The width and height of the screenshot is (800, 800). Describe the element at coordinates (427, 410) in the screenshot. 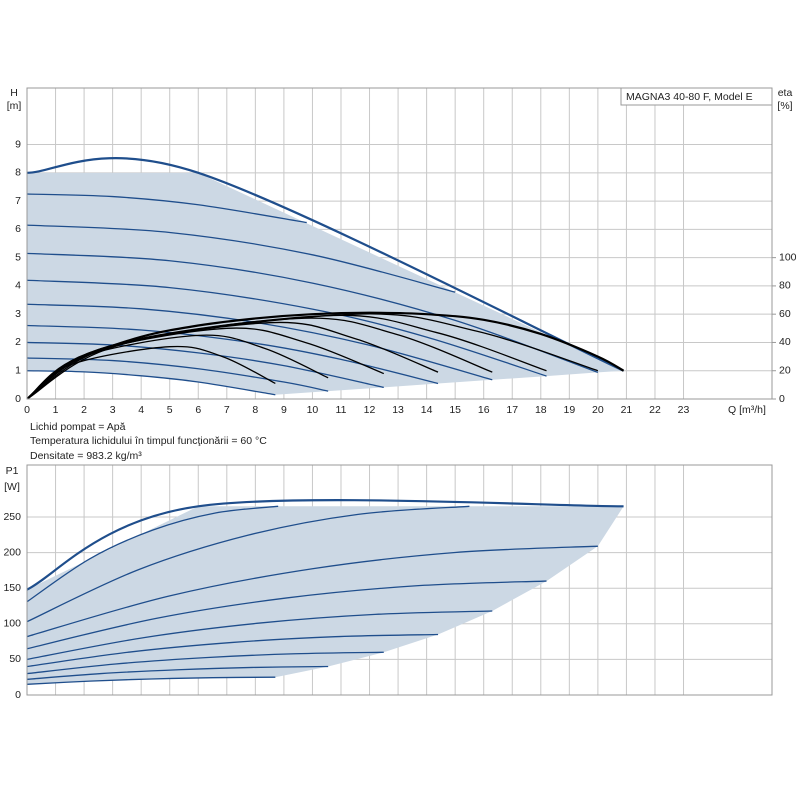

I see `x-tick-label: 14` at that location.